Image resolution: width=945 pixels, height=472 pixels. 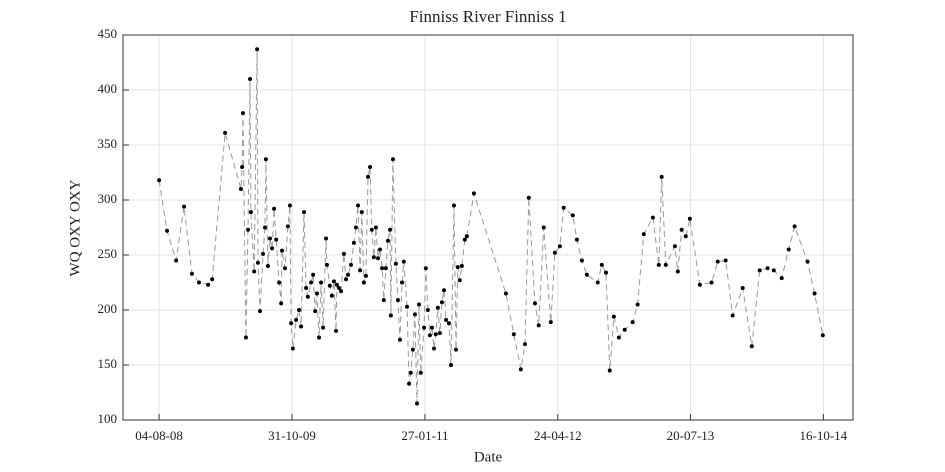 What do you see at coordinates (424, 435) in the screenshot?
I see `x-tick-label: 27-01-11` at bounding box center [424, 435].